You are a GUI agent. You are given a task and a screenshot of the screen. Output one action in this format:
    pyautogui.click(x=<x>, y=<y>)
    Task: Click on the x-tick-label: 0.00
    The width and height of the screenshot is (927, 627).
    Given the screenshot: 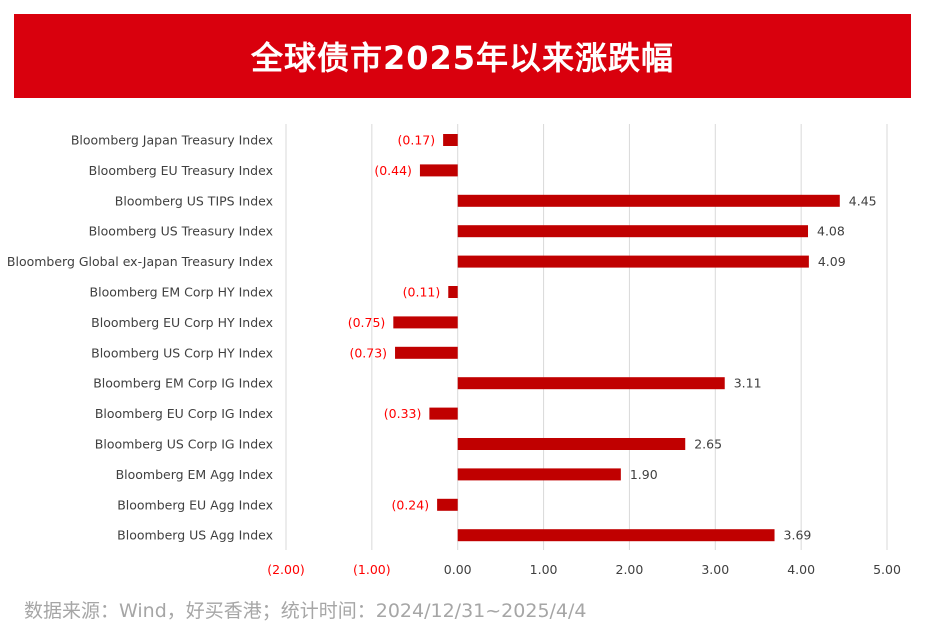 What is the action you would take?
    pyautogui.click(x=458, y=569)
    